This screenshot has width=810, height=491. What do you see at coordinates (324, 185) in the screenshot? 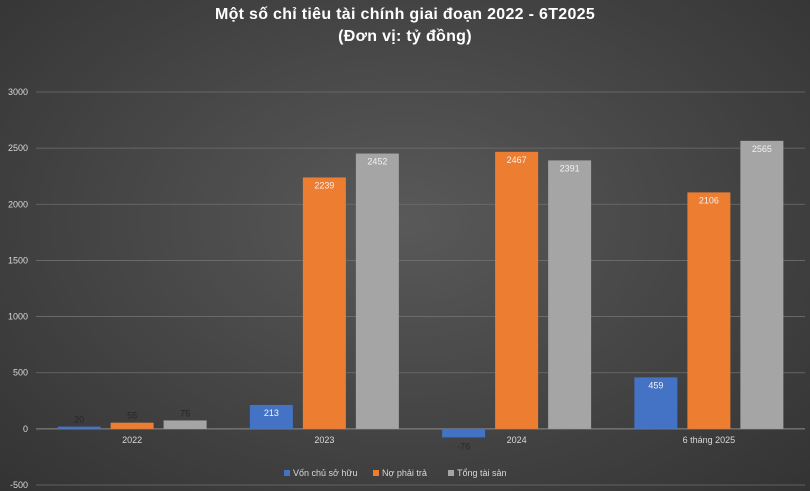
I see `data-label: 2239` at bounding box center [324, 185].